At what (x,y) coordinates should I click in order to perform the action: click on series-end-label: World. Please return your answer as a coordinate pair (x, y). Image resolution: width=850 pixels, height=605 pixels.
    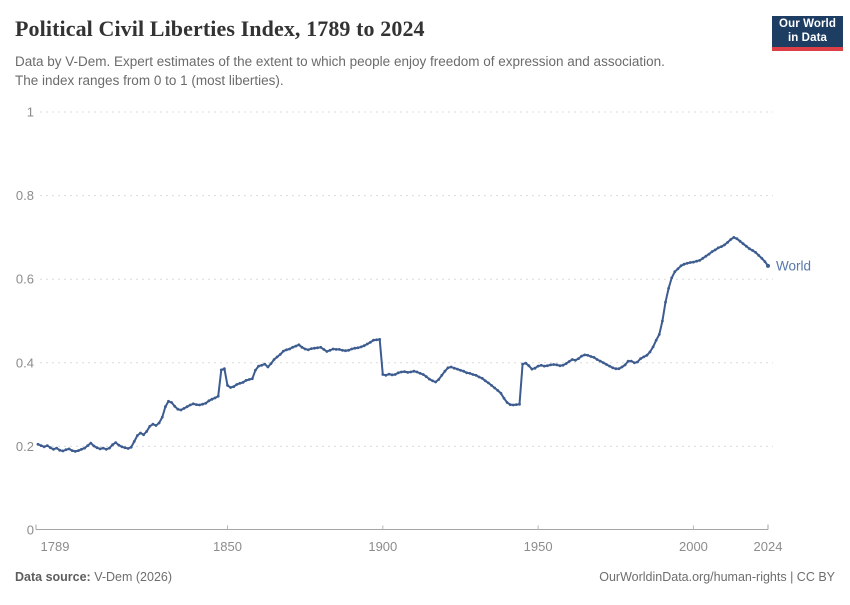
    Looking at the image, I should click on (793, 265).